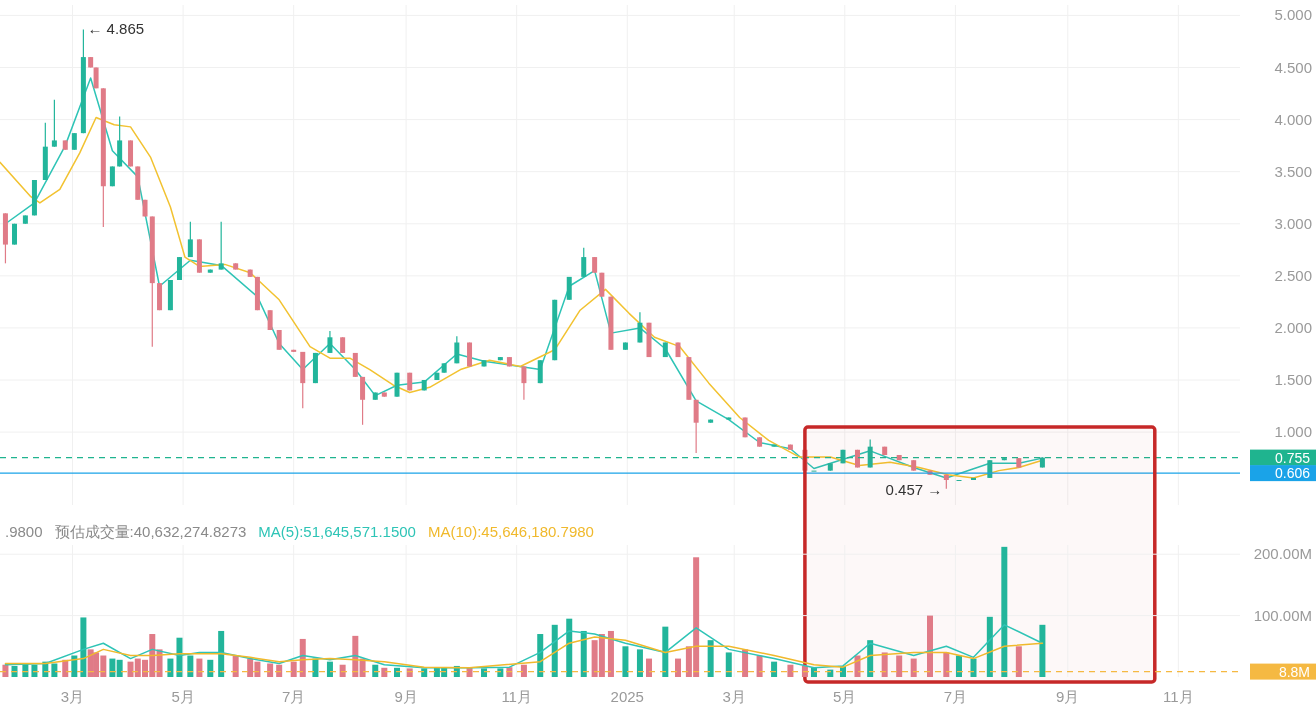 The height and width of the screenshot is (710, 1316). Describe the element at coordinates (1293, 119) in the screenshot. I see `y-tick-label: 4.000` at that location.